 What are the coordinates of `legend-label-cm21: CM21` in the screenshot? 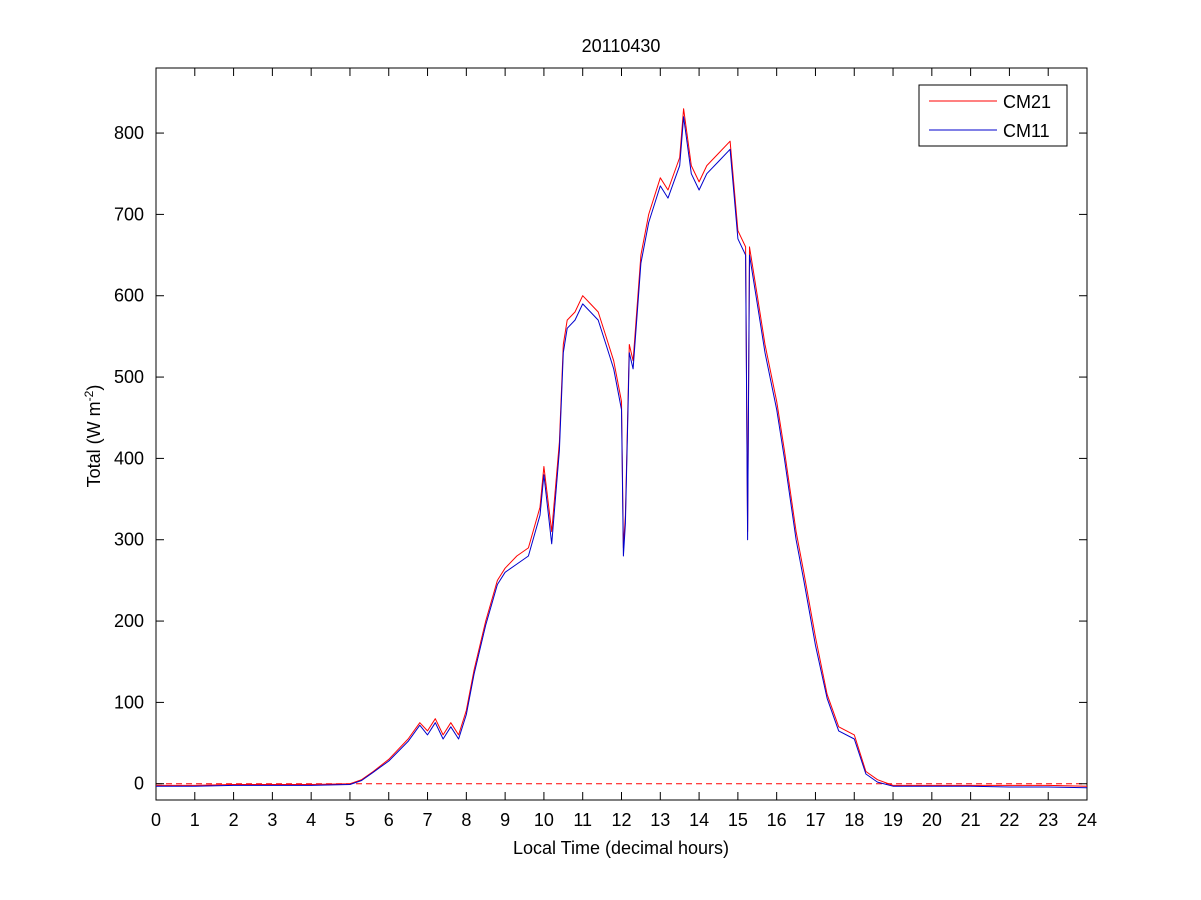 It's located at (1027, 102).